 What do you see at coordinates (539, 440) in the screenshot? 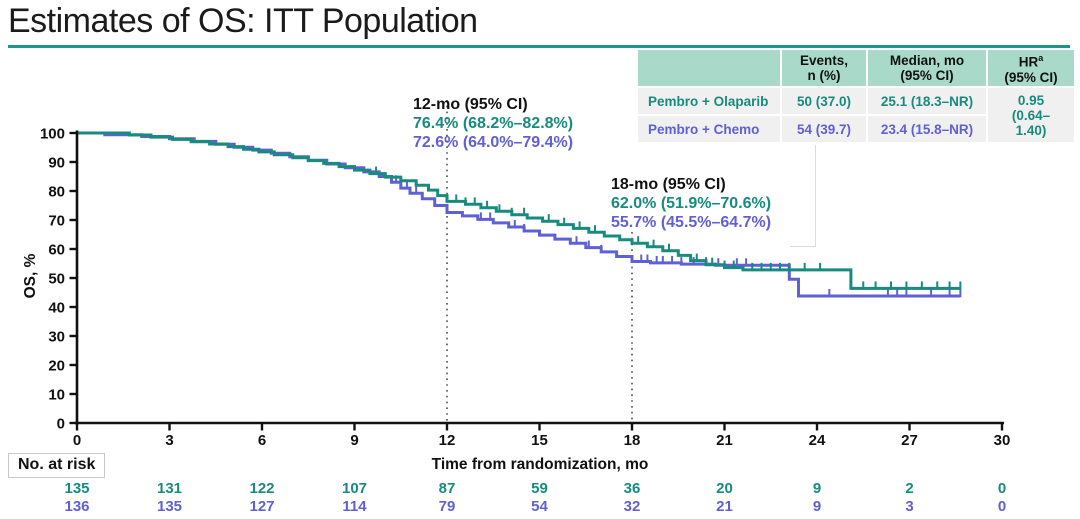
I see `x-tick-label: 15` at bounding box center [539, 440].